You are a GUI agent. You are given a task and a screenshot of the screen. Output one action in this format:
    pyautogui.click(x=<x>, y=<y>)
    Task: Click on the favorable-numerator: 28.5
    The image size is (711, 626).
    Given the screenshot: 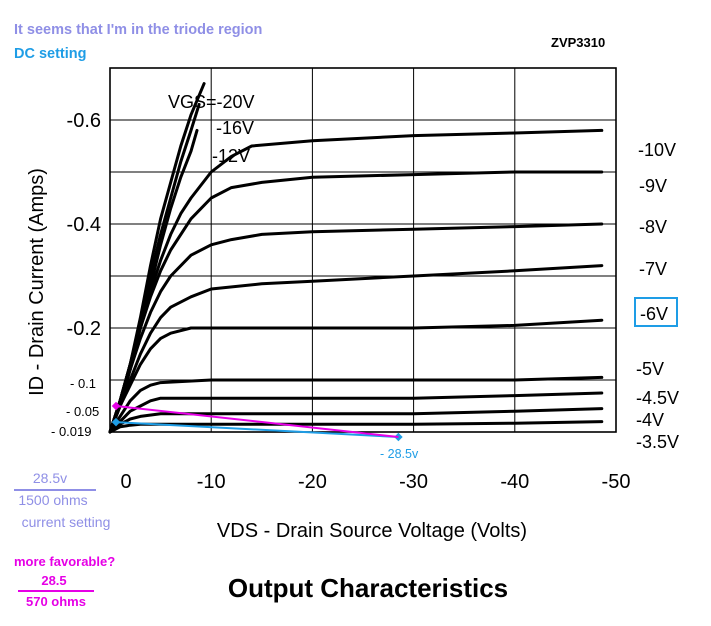 What is the action you would take?
    pyautogui.click(x=53, y=580)
    